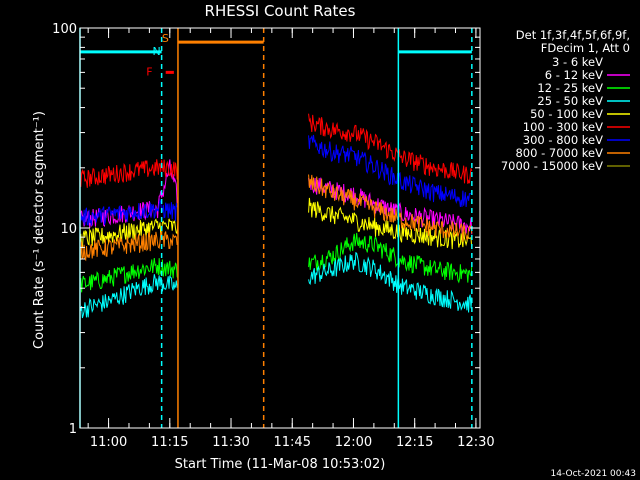 Image resolution: width=640 pixels, height=480 pixels. What do you see at coordinates (156, 51) in the screenshot?
I see `marker-label-n: N` at bounding box center [156, 51].